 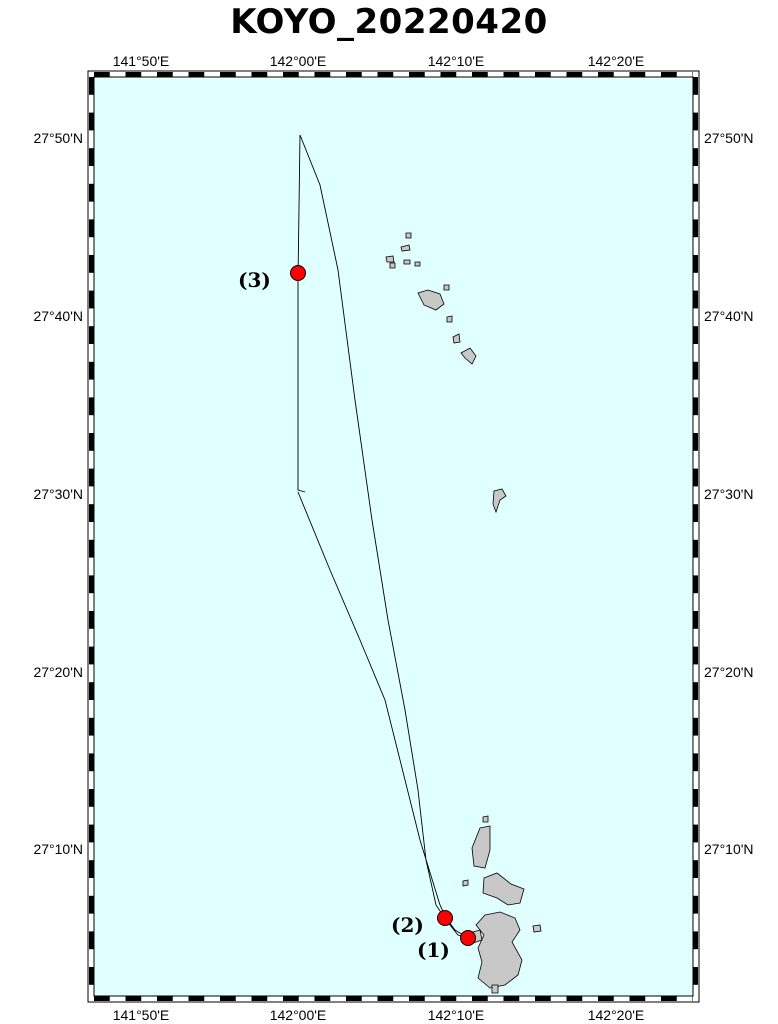 I want to click on lon-labels-bottom: 141°50'E 142°00'E 142°10'E 142°20'E, so click(x=379, y=1015).